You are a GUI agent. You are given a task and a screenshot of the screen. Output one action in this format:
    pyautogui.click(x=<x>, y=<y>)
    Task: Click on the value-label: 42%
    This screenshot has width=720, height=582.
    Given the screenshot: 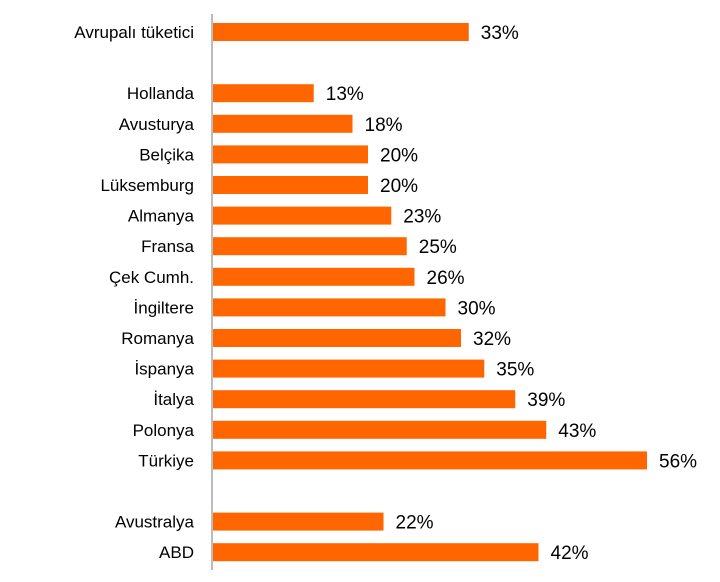 What is the action you would take?
    pyautogui.click(x=570, y=553)
    